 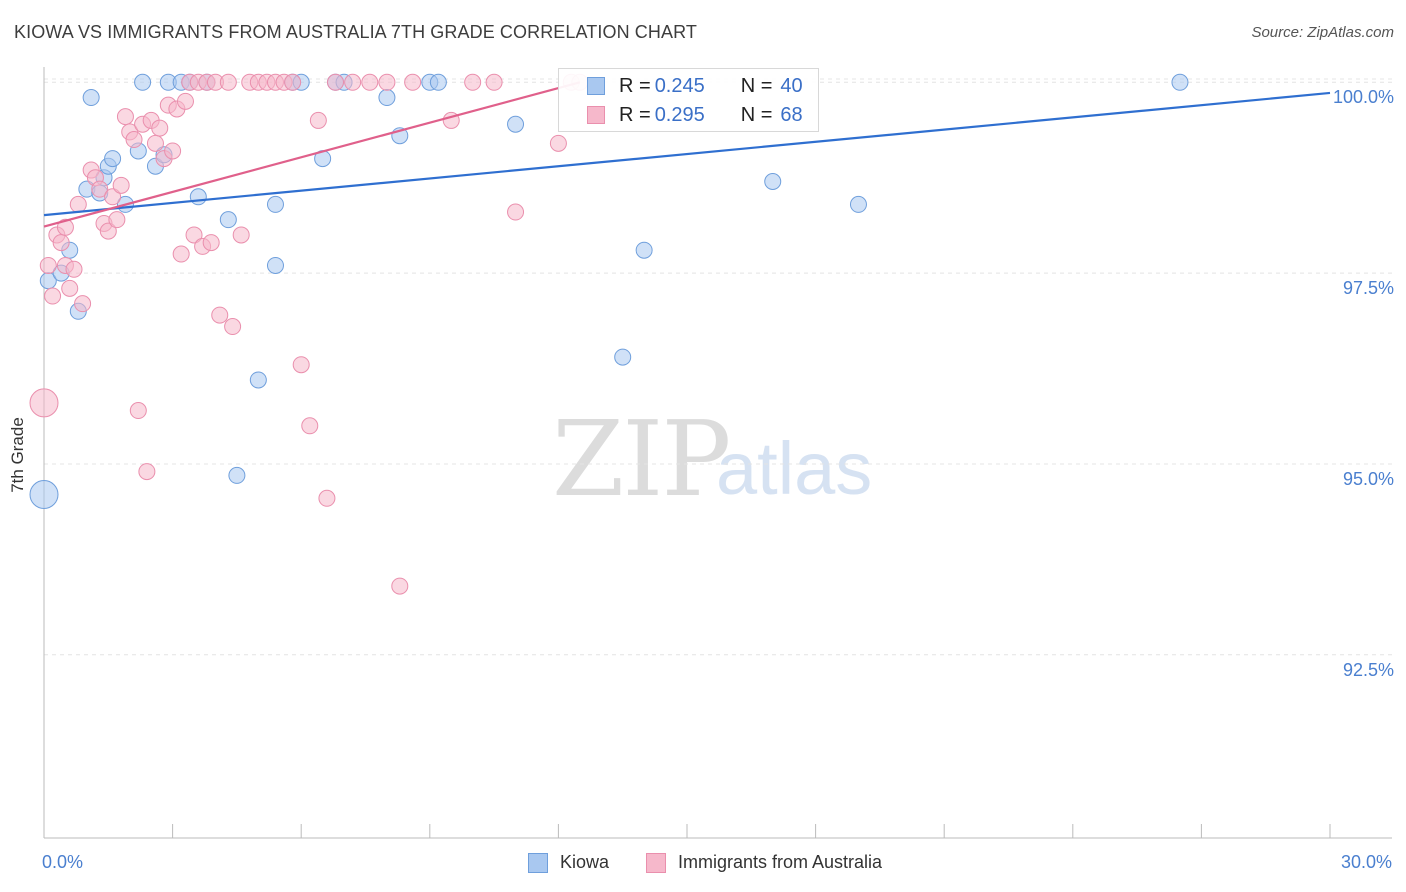 I want to click on legend-item-kiowa: Kiowa, so click(x=568, y=862).